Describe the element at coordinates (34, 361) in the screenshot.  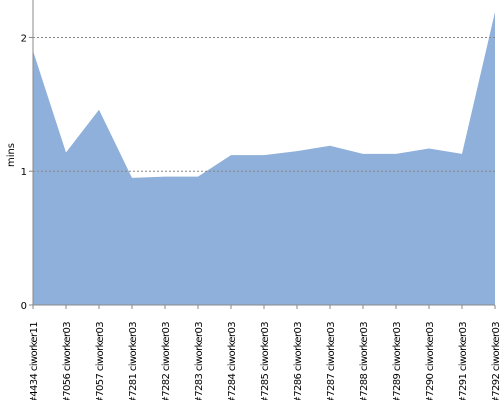
I see `x-tick-label: #4434 ciworker11` at that location.